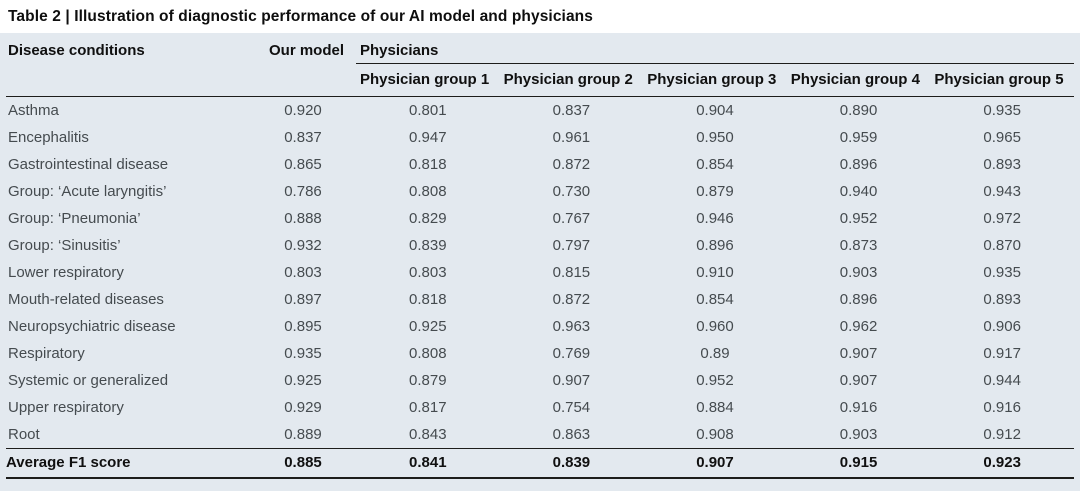 This screenshot has height=491, width=1080. What do you see at coordinates (540, 353) in the screenshot?
I see `table-row: Respiratory 0.935 0.808 0.769 0.89 0.907 0.917` at bounding box center [540, 353].